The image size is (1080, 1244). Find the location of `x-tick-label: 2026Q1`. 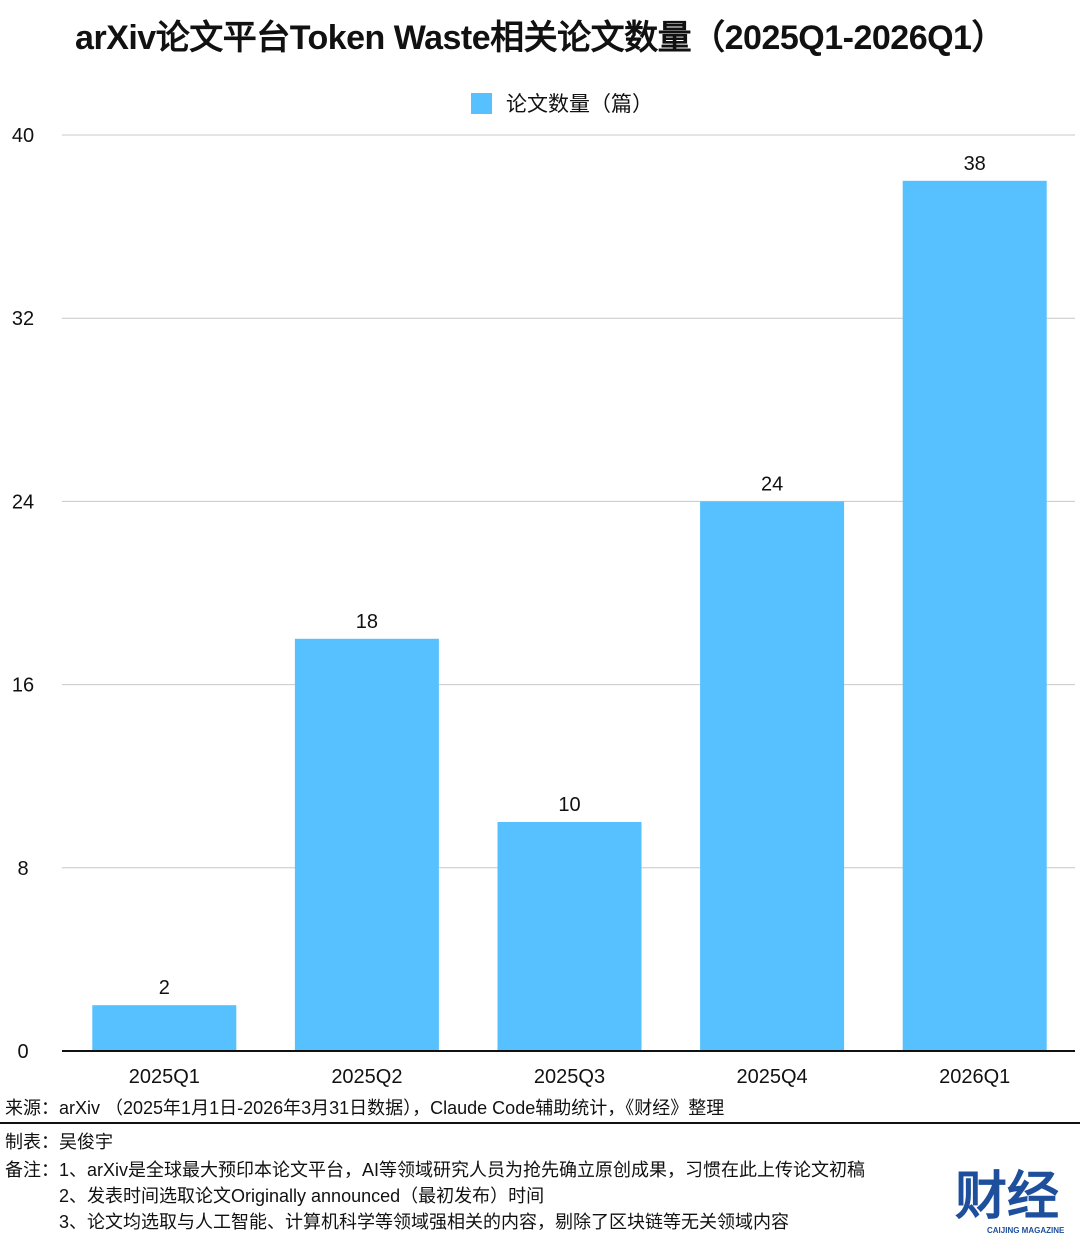

x-tick-label: 2026Q1 is located at coordinates (974, 1077).